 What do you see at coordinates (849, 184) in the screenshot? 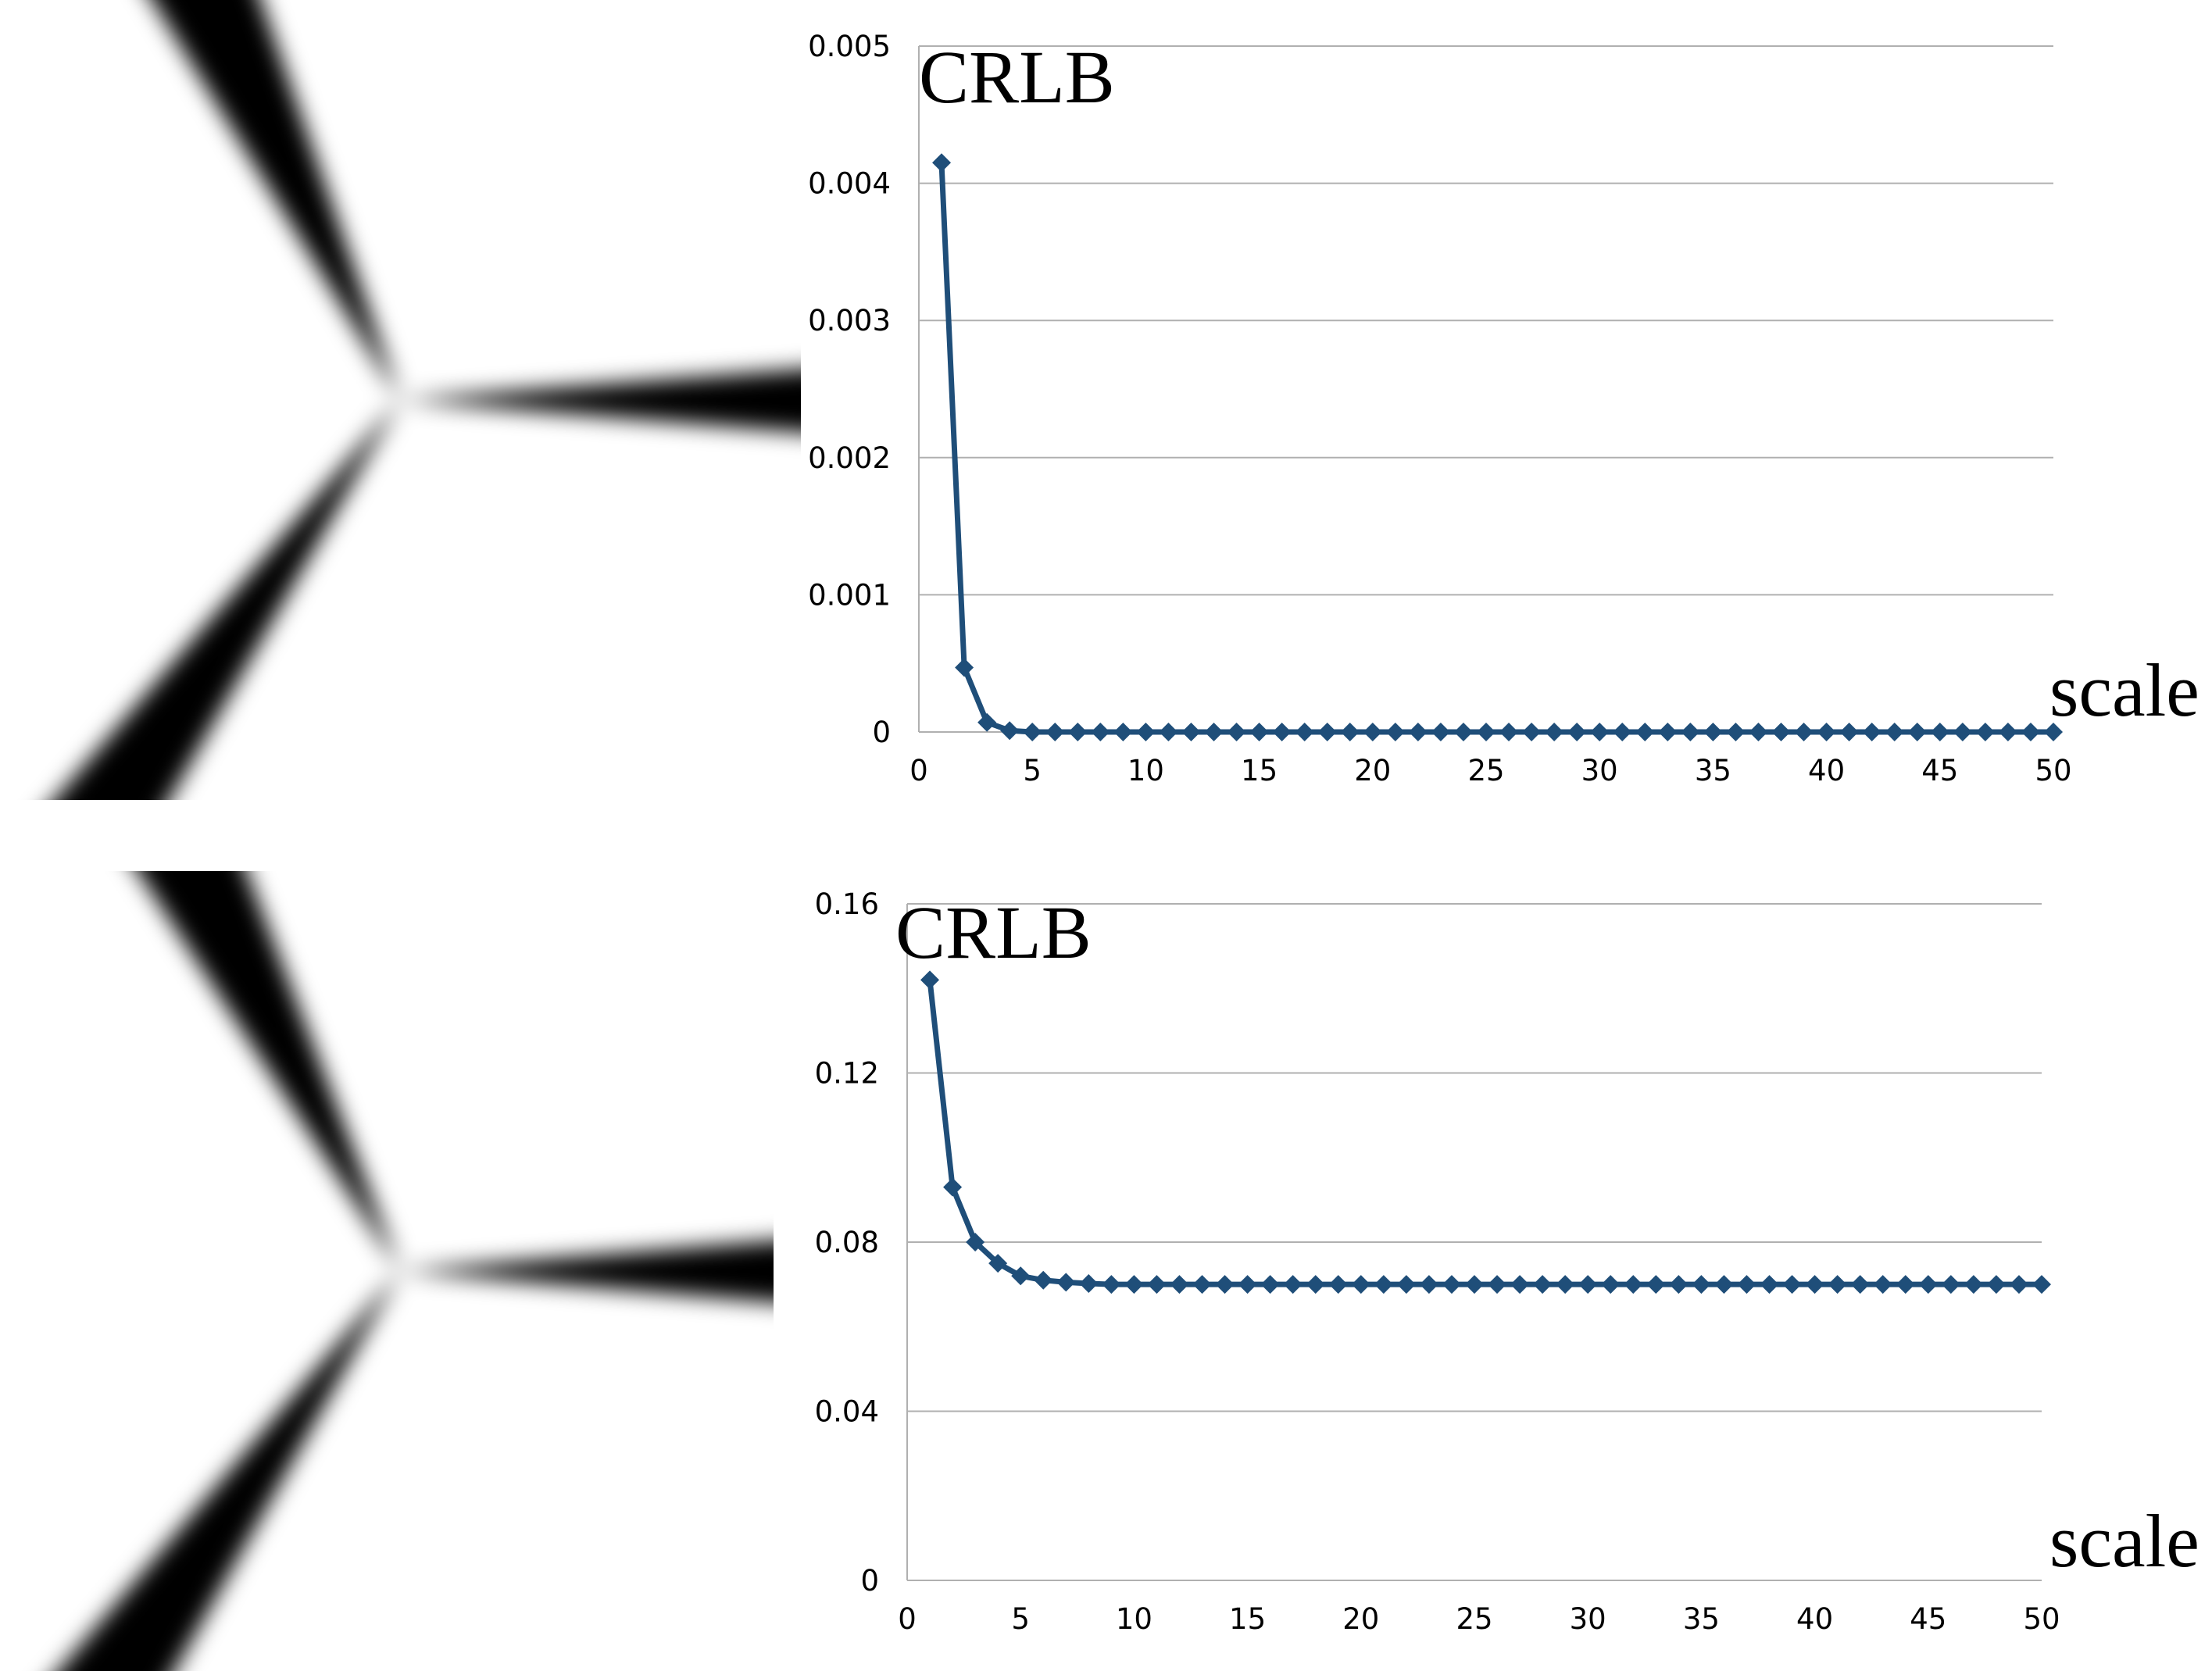
I see `y-tick-label: 0.004` at bounding box center [849, 184].